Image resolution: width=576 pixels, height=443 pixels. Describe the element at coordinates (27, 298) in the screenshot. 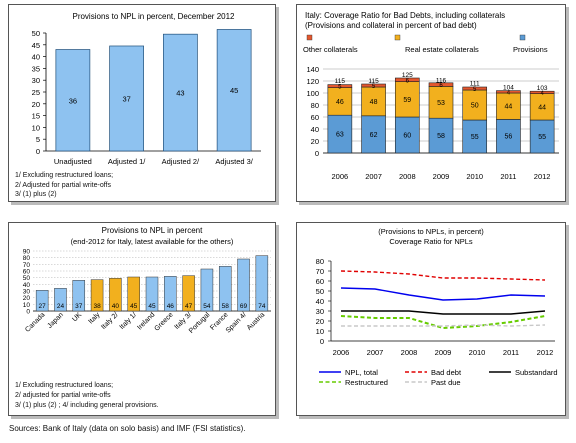

I see `chart-3-ytick-label-2: 20` at that location.